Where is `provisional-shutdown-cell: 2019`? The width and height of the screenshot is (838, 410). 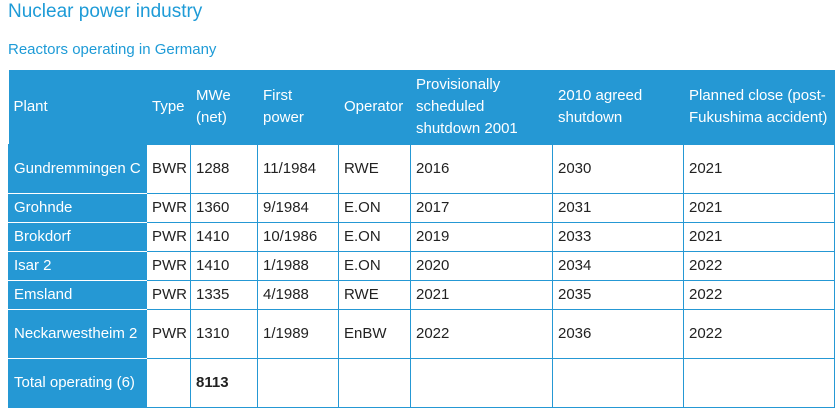
provisional-shutdown-cell: 2019 is located at coordinates (481, 237).